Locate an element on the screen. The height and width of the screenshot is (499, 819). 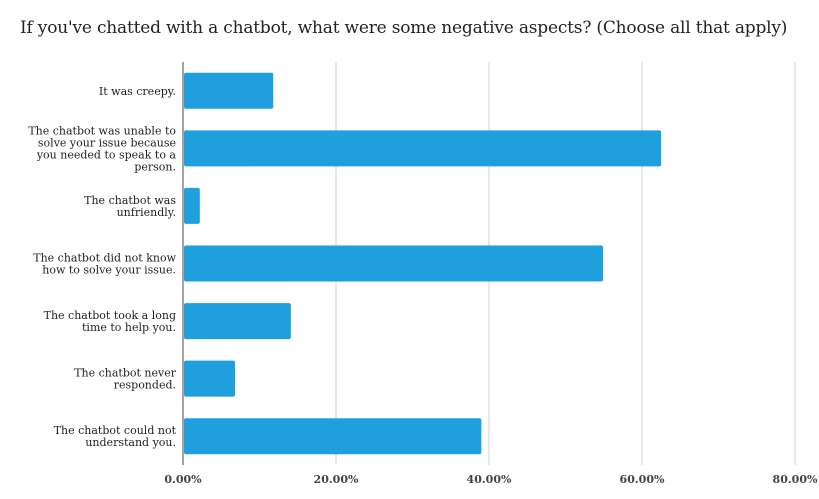
x-tick-label: 40.00% is located at coordinates (489, 479).